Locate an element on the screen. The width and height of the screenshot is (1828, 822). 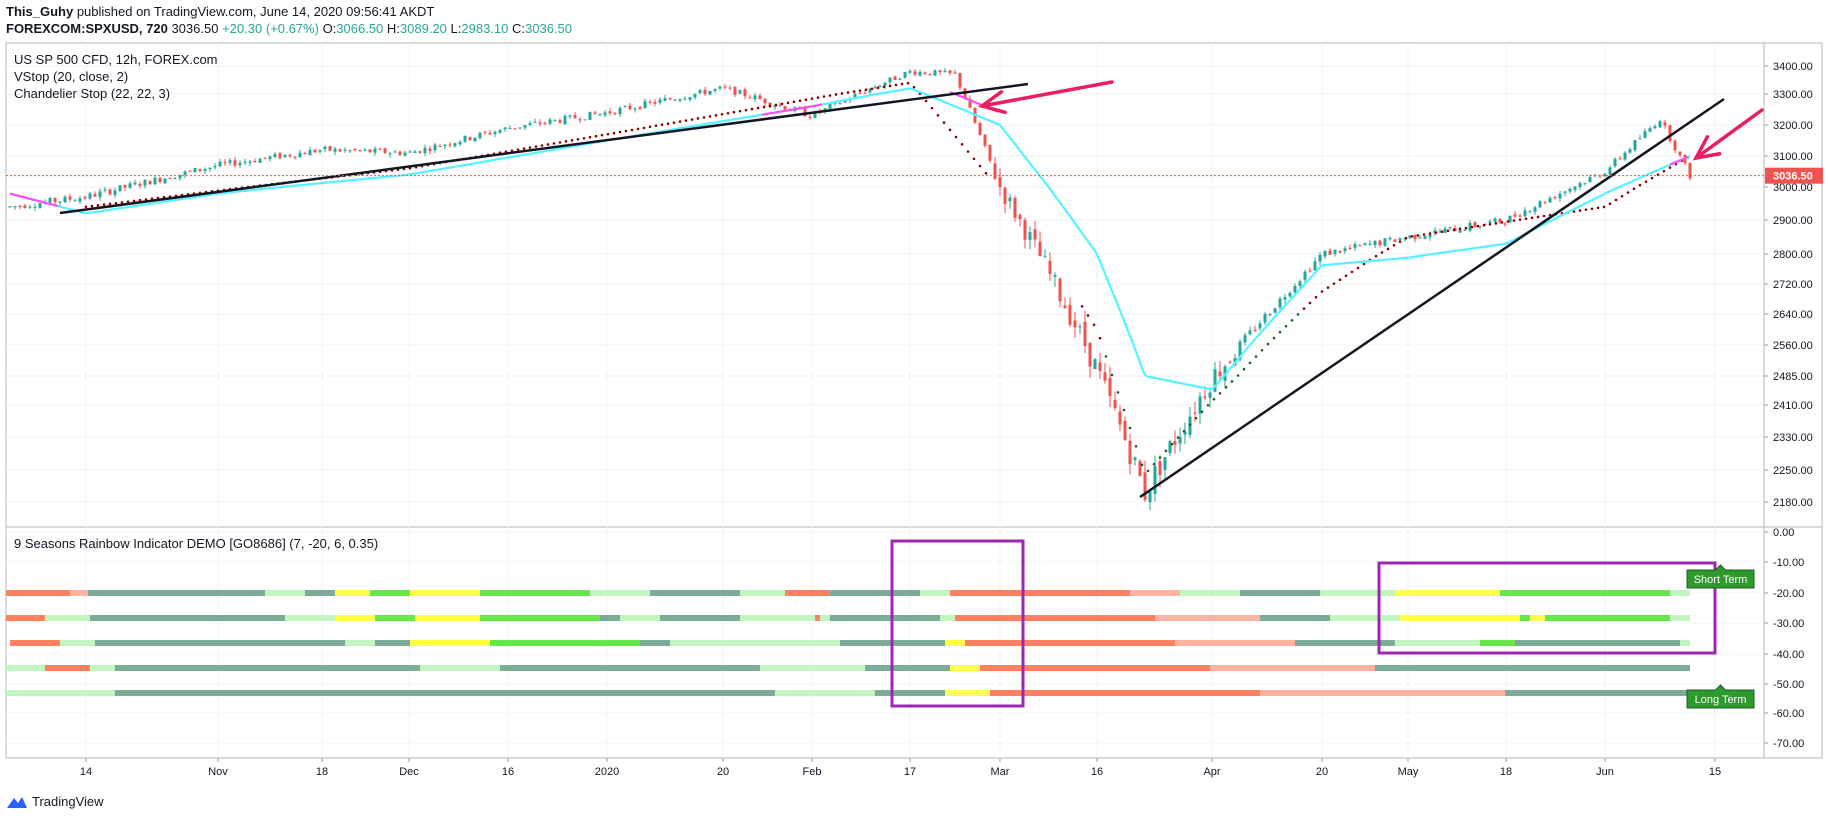
indicator-tick-label: -20.00 is located at coordinates (1788, 594).